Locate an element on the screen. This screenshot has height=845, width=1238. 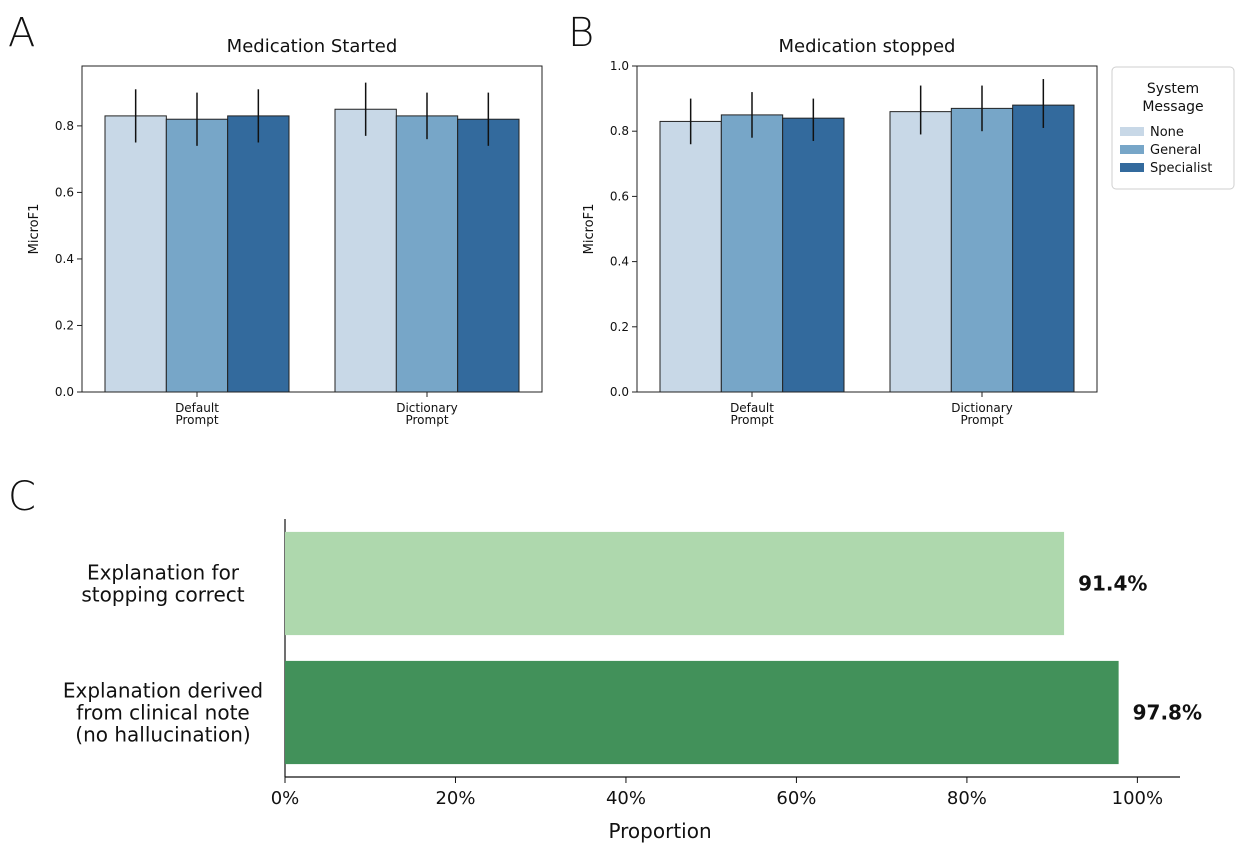
x-tick-label: 100% is located at coordinates (1137, 798).